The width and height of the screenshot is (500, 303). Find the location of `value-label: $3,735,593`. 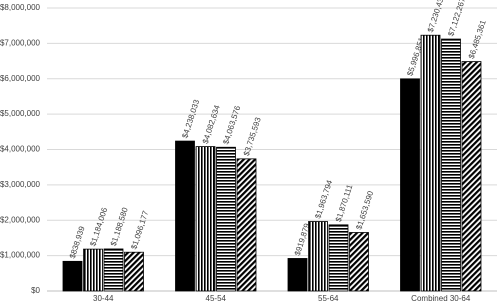

value-label: $3,735,593 is located at coordinates (252, 136).